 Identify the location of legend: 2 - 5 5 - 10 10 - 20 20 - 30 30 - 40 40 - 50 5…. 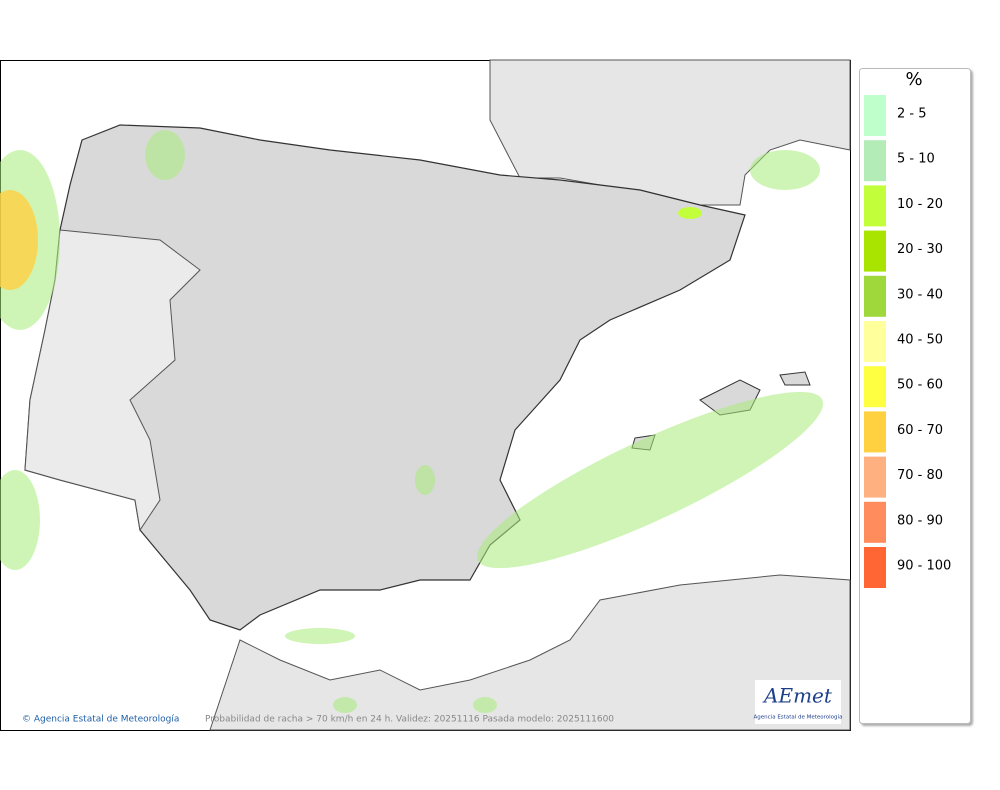
(907, 341).